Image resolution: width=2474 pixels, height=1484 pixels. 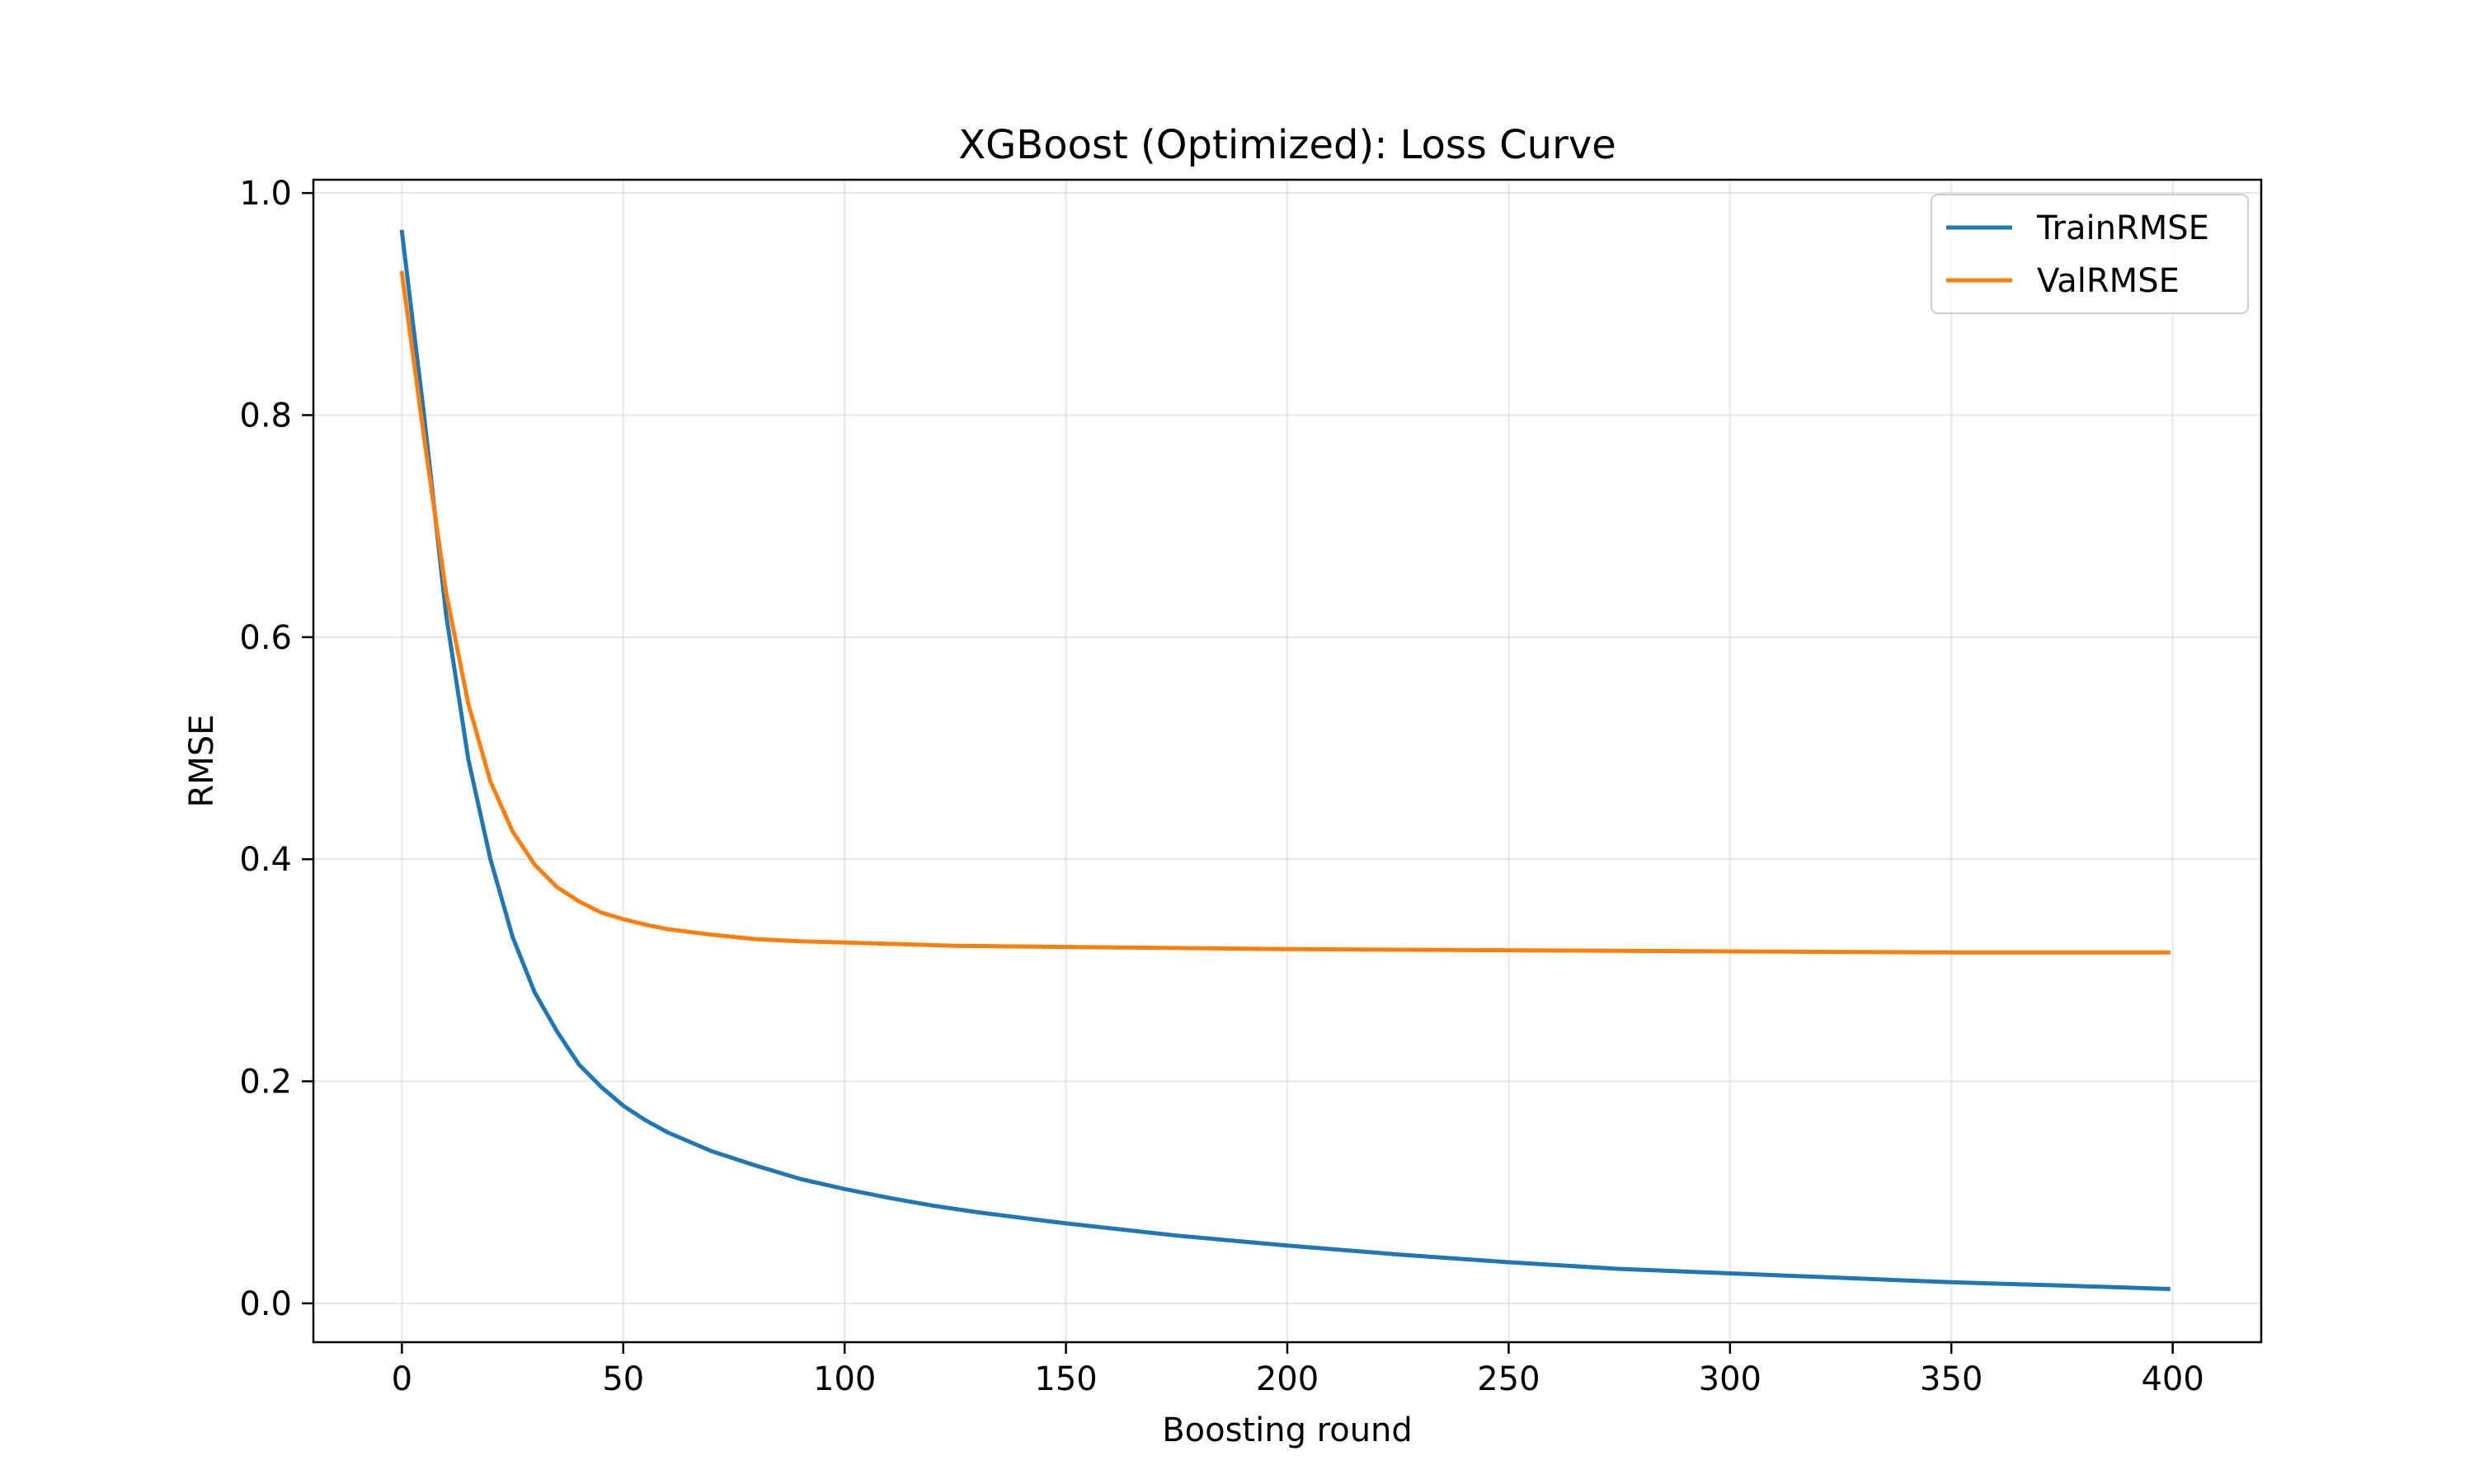 What do you see at coordinates (1287, 145) in the screenshot?
I see `chart-title: XGBoost (Optimized): Loss Curve` at bounding box center [1287, 145].